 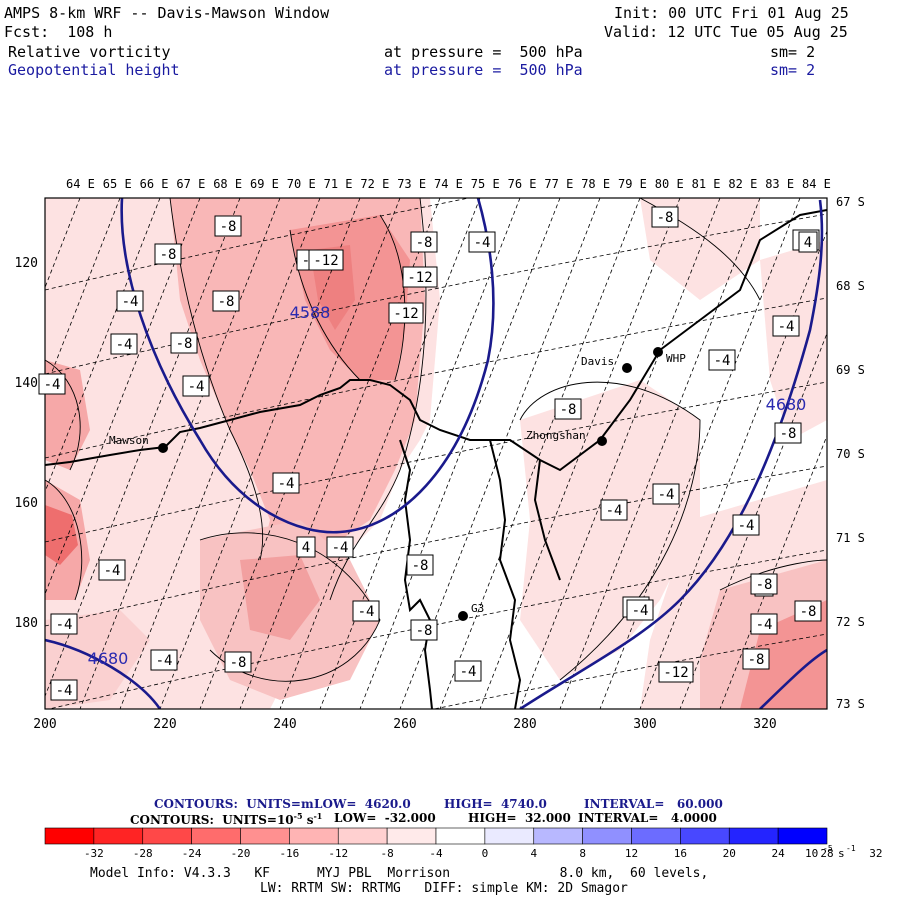 I want to click on colorbar-label: -28, so click(x=143, y=853).